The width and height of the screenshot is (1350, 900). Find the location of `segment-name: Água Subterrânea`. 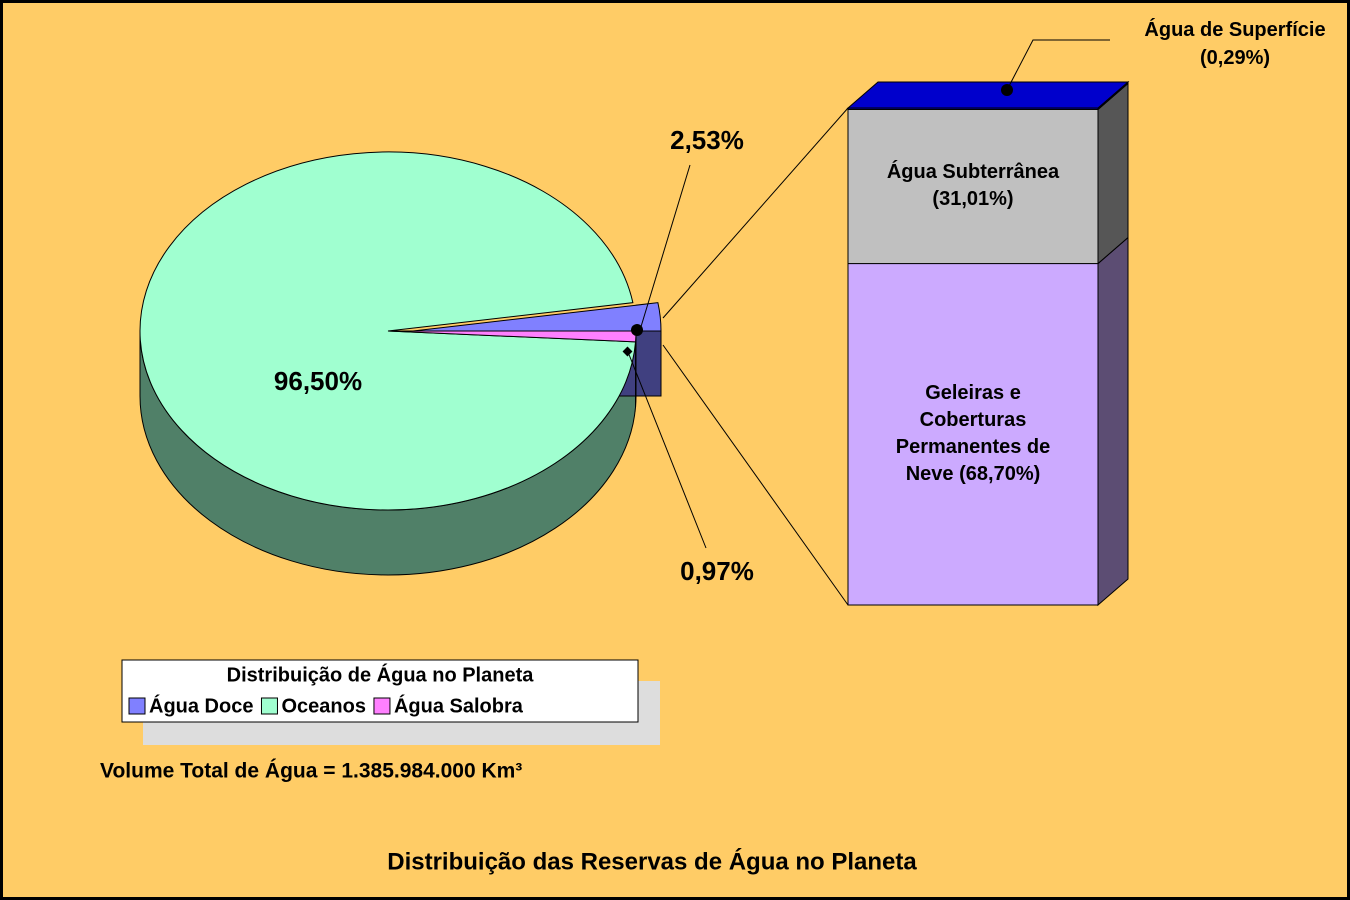

segment-name: Água Subterrânea is located at coordinates (973, 172).